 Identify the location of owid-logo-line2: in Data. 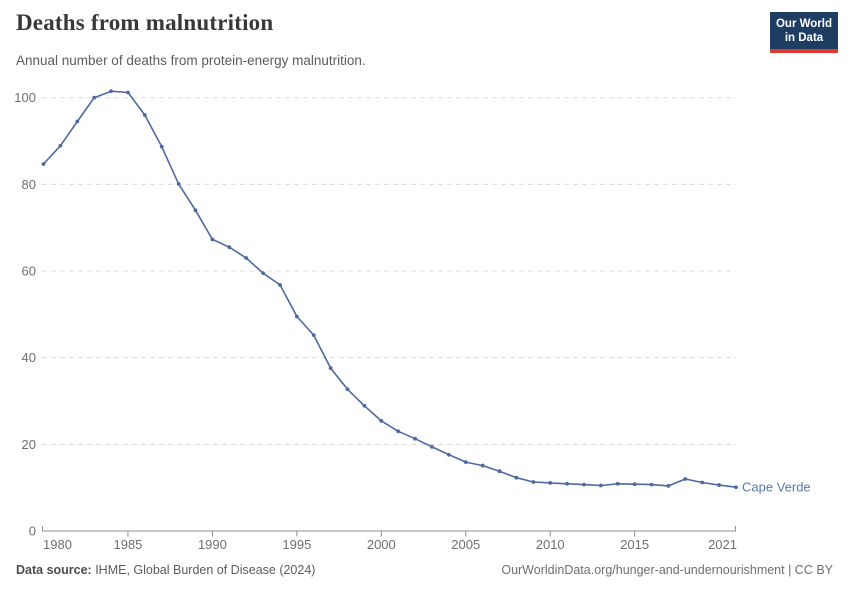
(804, 38).